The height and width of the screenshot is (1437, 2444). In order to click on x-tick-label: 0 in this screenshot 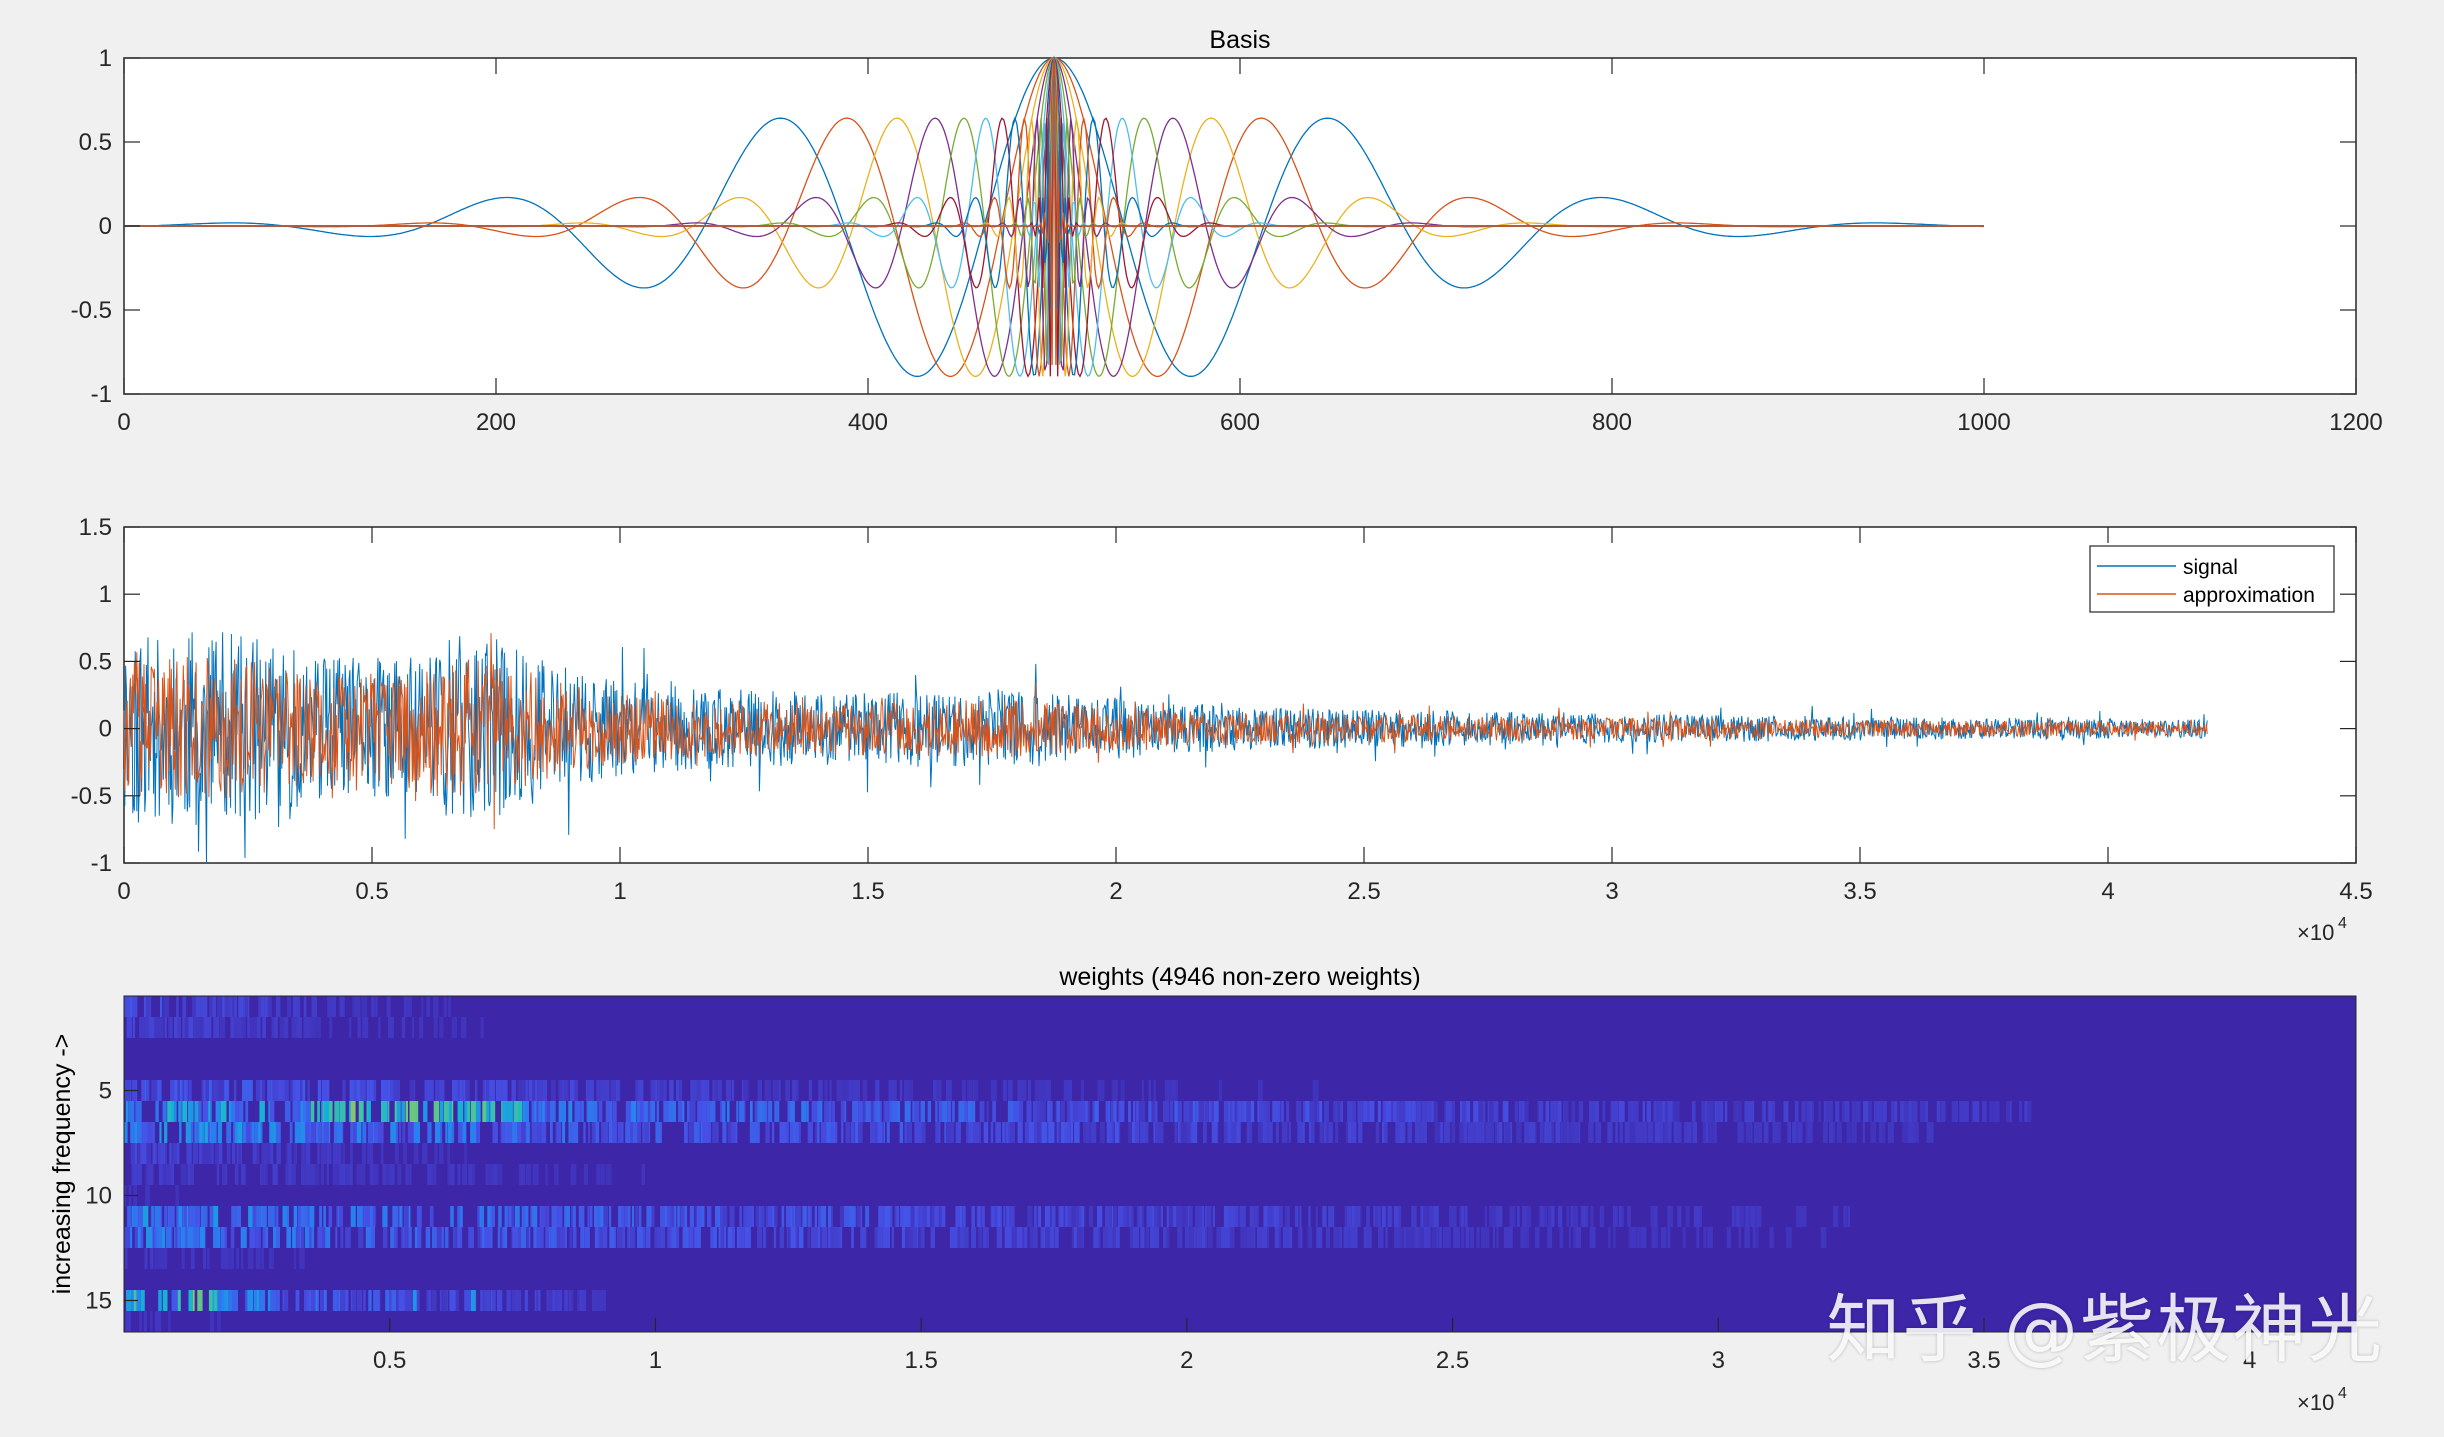, I will do `click(123, 422)`.